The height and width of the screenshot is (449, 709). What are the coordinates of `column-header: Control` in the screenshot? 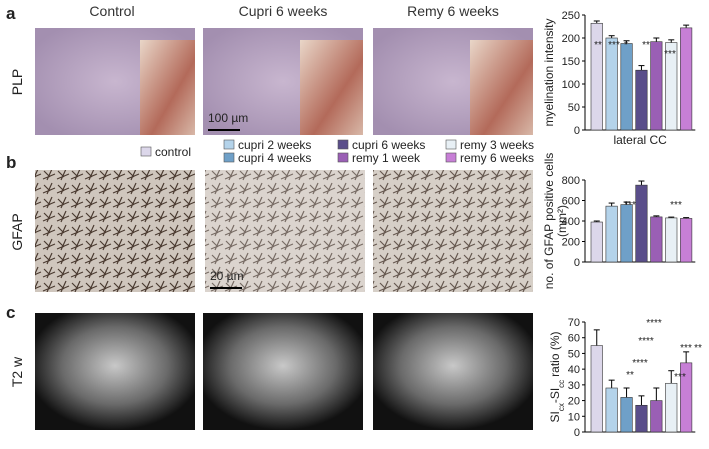 It's located at (111, 11).